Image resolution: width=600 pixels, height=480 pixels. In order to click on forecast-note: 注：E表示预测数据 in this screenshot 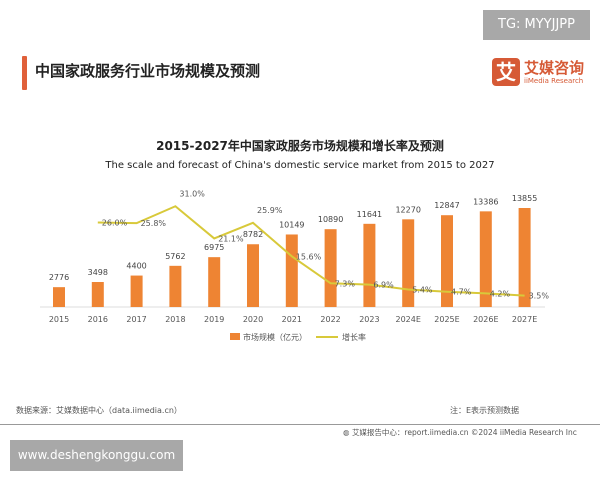, I will do `click(485, 410)`.